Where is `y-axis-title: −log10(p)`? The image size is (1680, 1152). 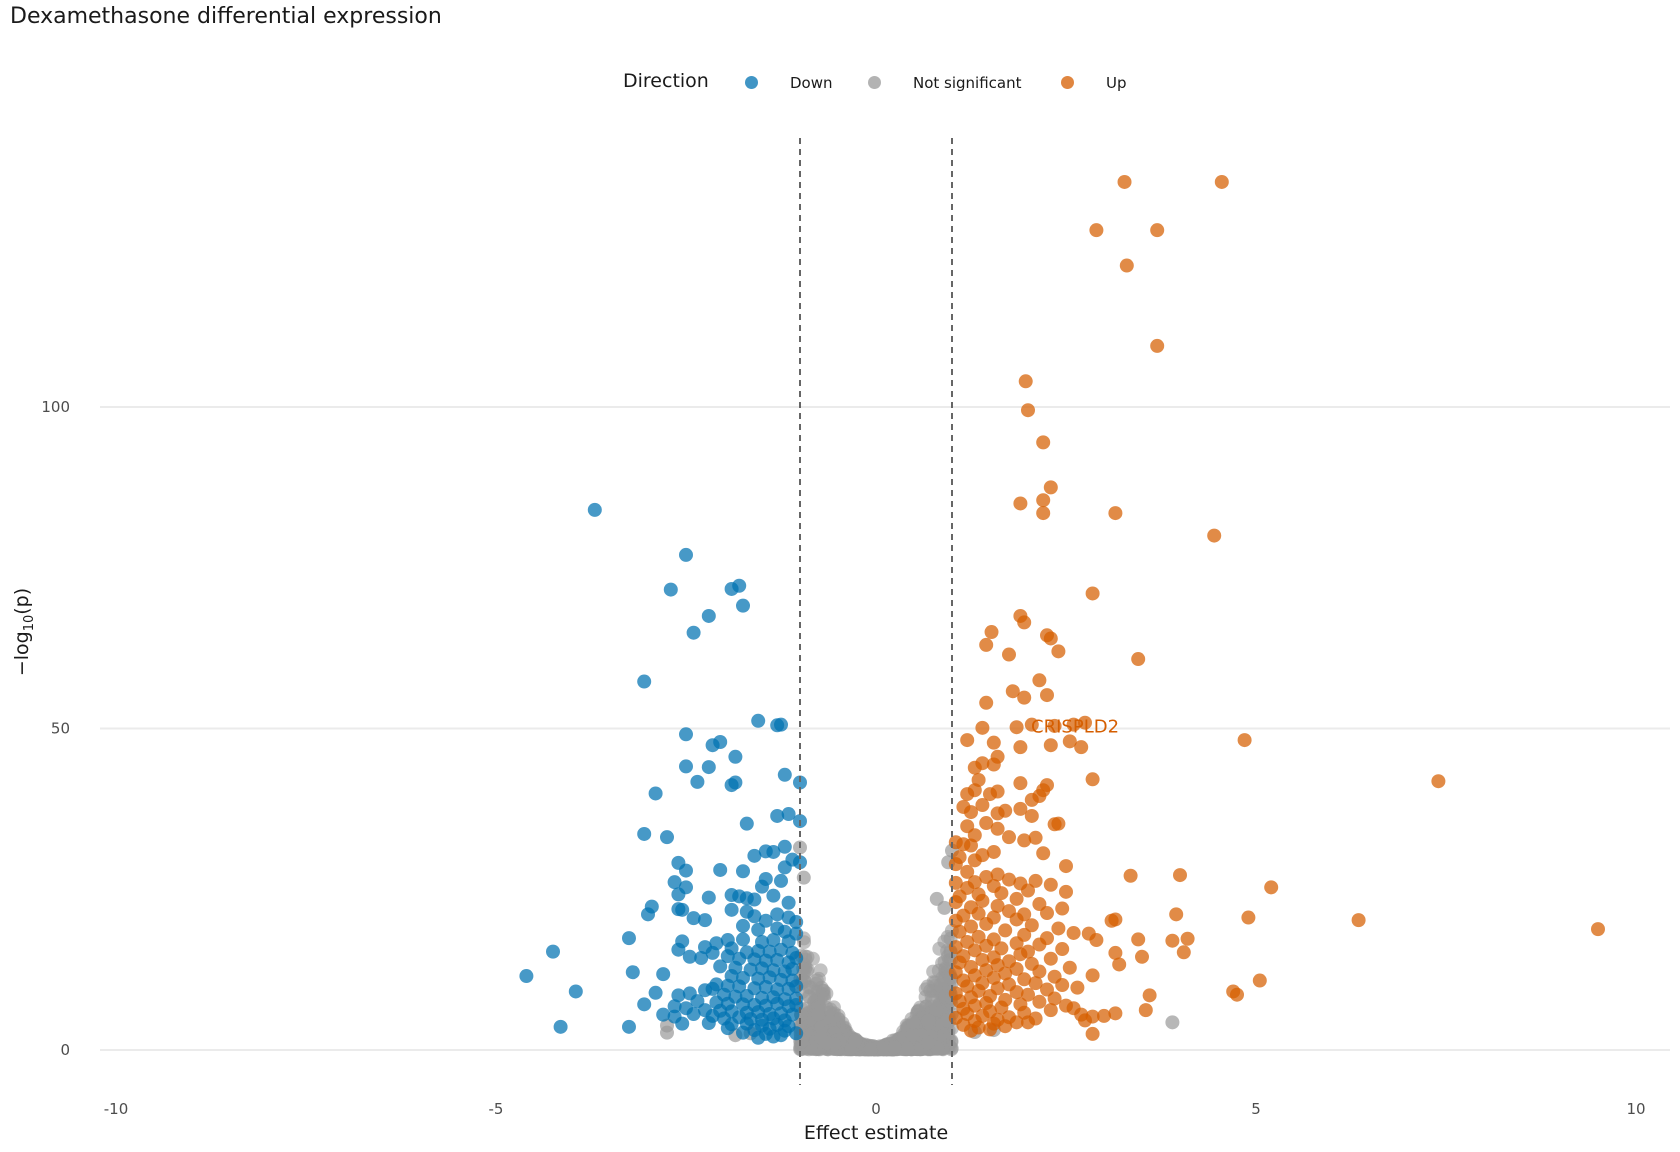
y-axis-title: −log10(p) is located at coordinates (24, 632).